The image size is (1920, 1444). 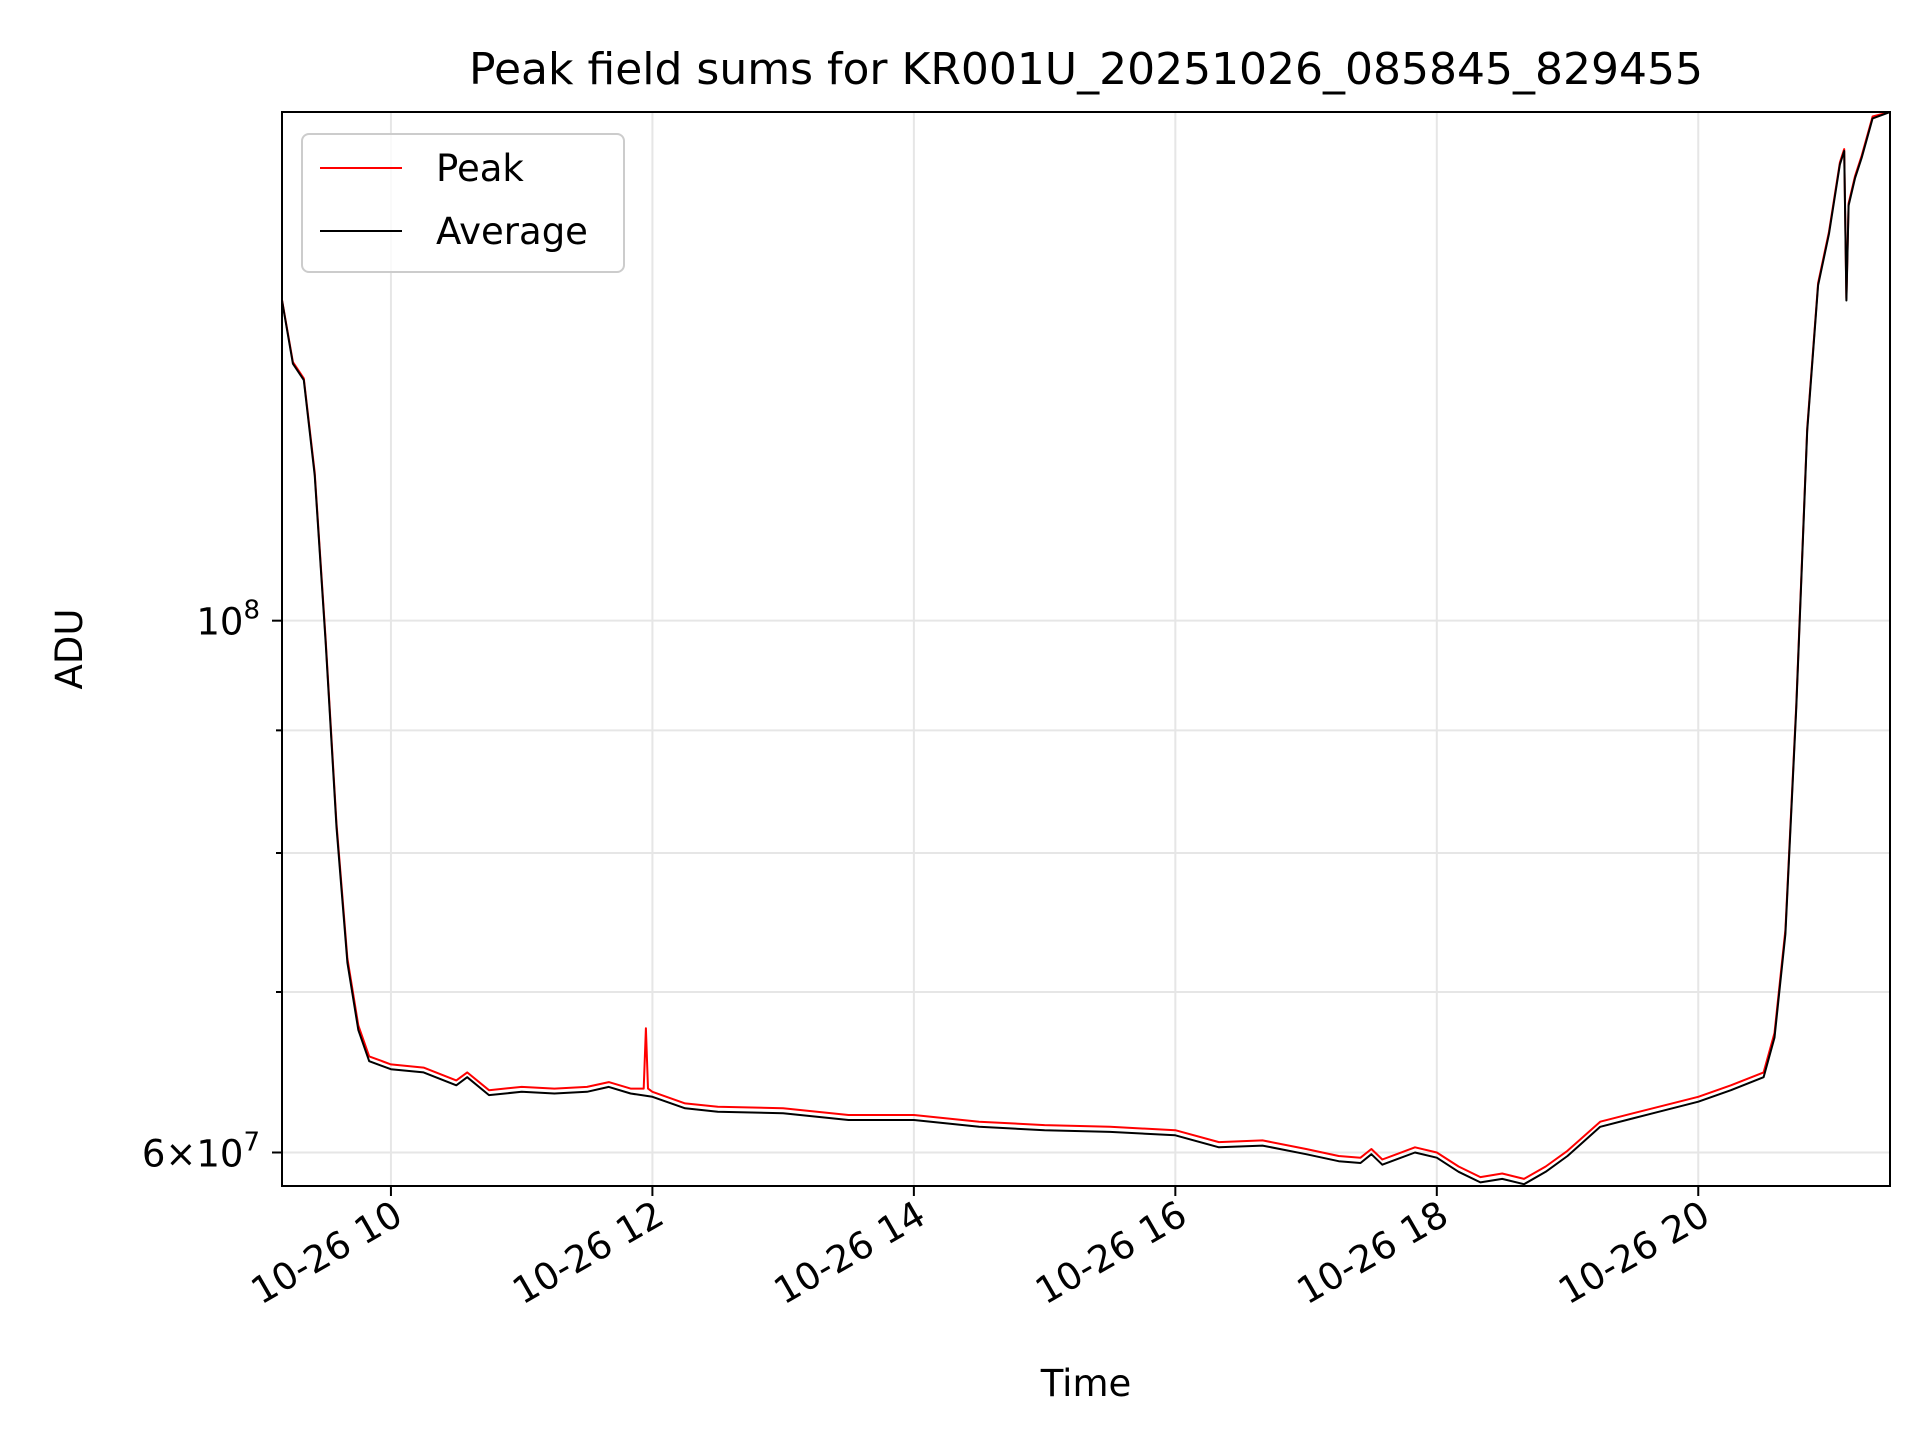 What do you see at coordinates (228, 620) in the screenshot?
I see `y-tick-label: 108` at bounding box center [228, 620].